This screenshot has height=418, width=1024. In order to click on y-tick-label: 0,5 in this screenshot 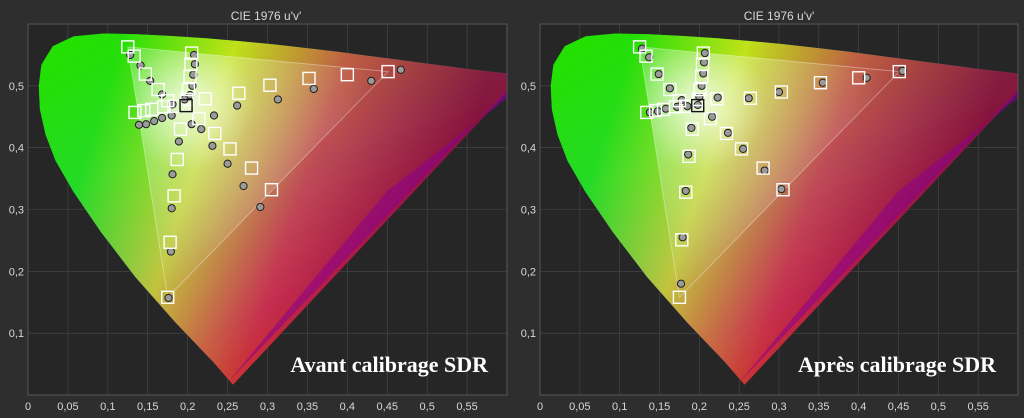, I will do `click(528, 87)`.